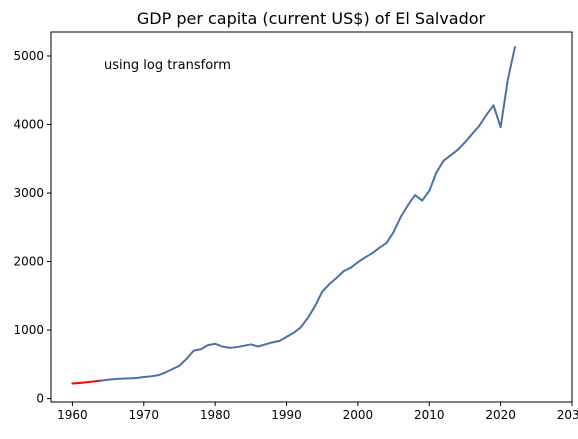 The width and height of the screenshot is (578, 439). What do you see at coordinates (32, 227) in the screenshot?
I see `y-axis: 0 1000 2000 3000 4000 5000` at bounding box center [32, 227].